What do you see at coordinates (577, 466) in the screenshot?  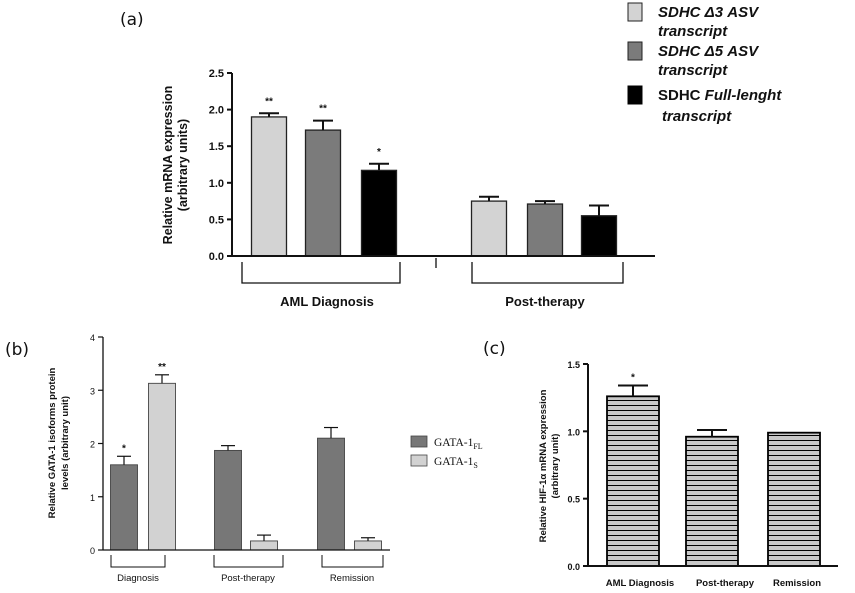 I see `chart-c-y-ticks: 0.0 0.5 1.0 1.5` at bounding box center [577, 466].